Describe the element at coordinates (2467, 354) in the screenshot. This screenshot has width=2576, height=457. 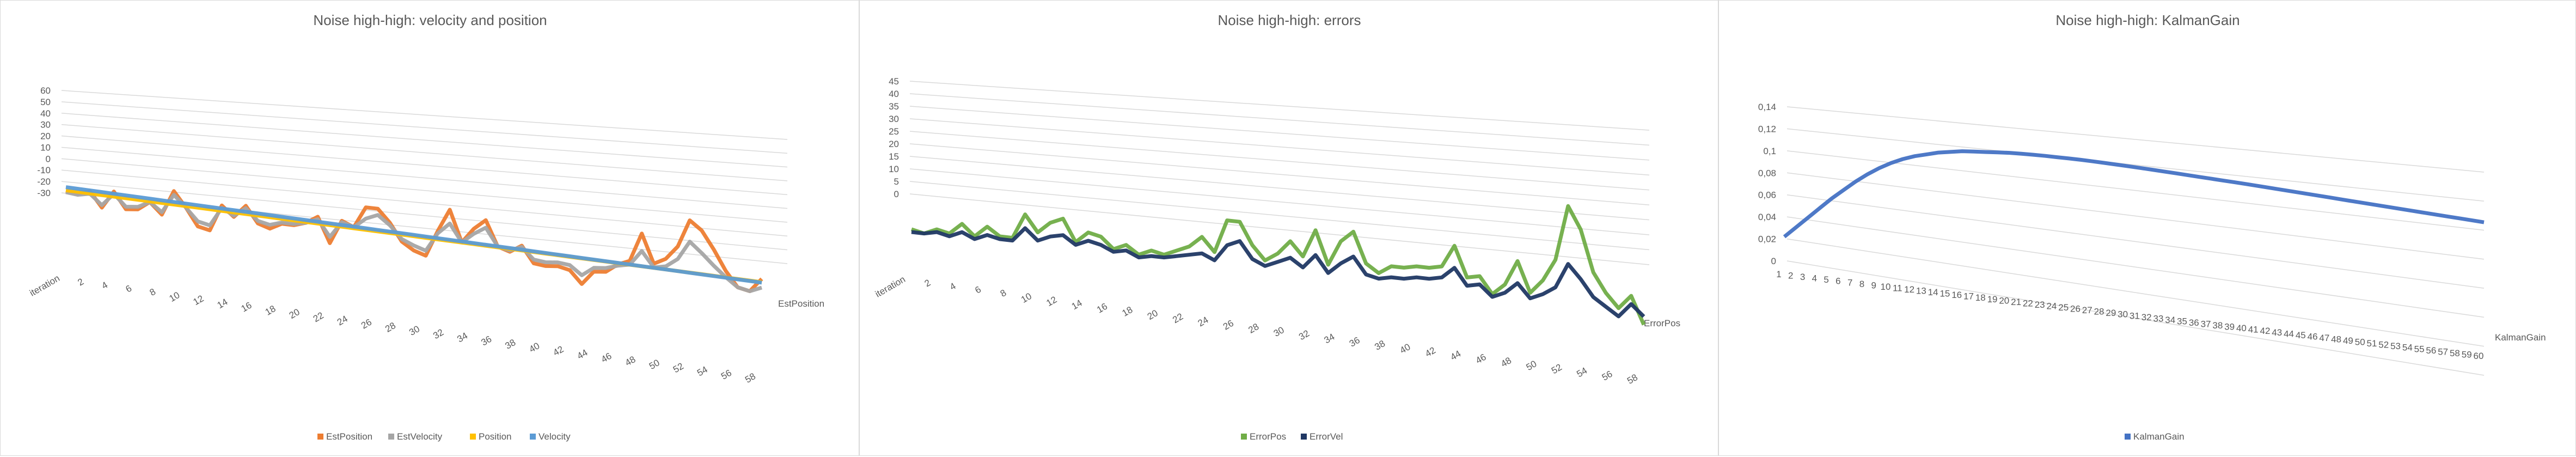
I see `x-tick-label: 59` at that location.